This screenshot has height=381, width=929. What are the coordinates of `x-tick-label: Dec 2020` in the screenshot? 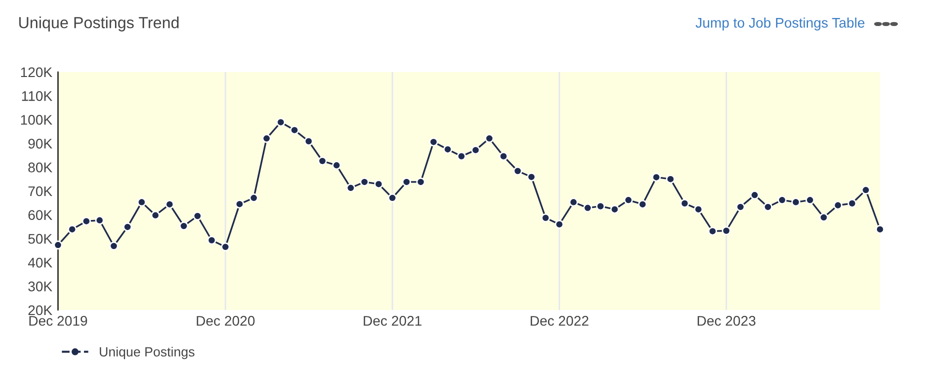 It's located at (225, 321).